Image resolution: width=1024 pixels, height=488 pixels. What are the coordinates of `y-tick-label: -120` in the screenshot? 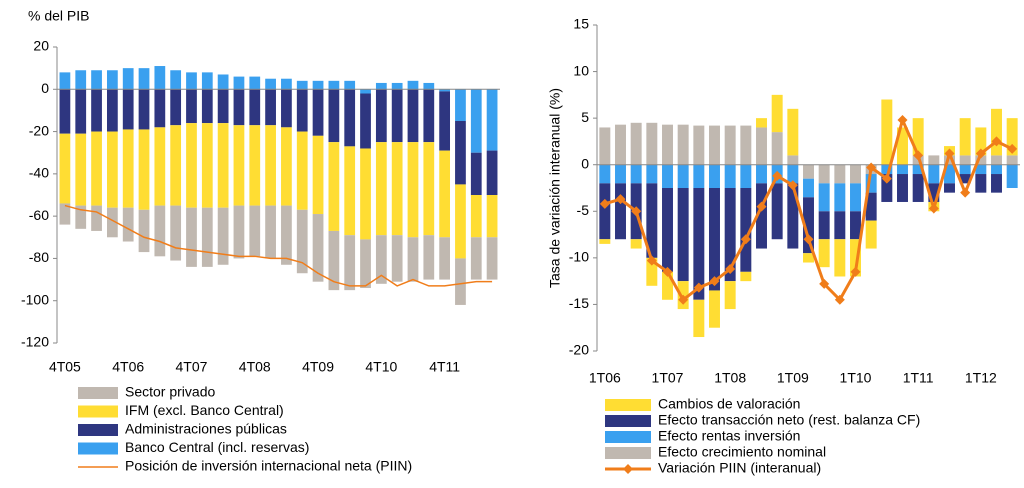 It's located at (35, 342).